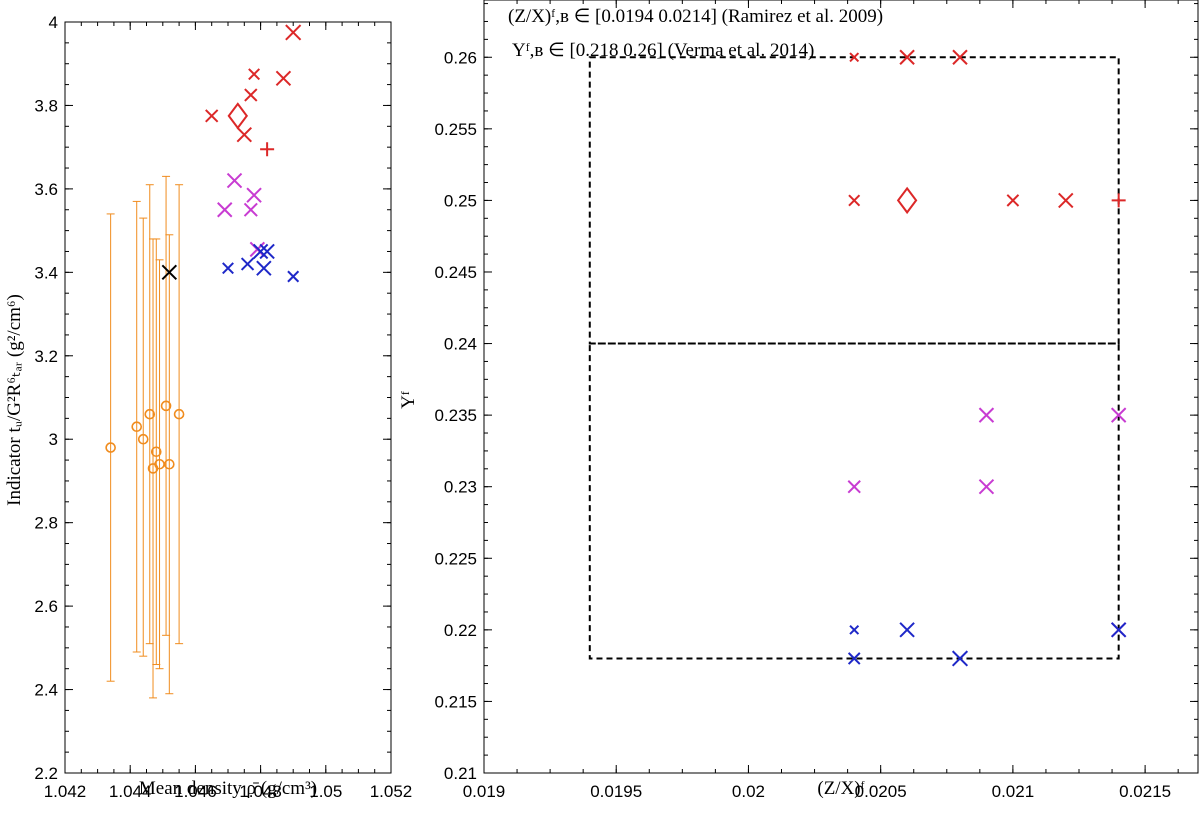 This screenshot has height=826, width=1200. I want to click on y-tick-label: 2.6, so click(46, 606).